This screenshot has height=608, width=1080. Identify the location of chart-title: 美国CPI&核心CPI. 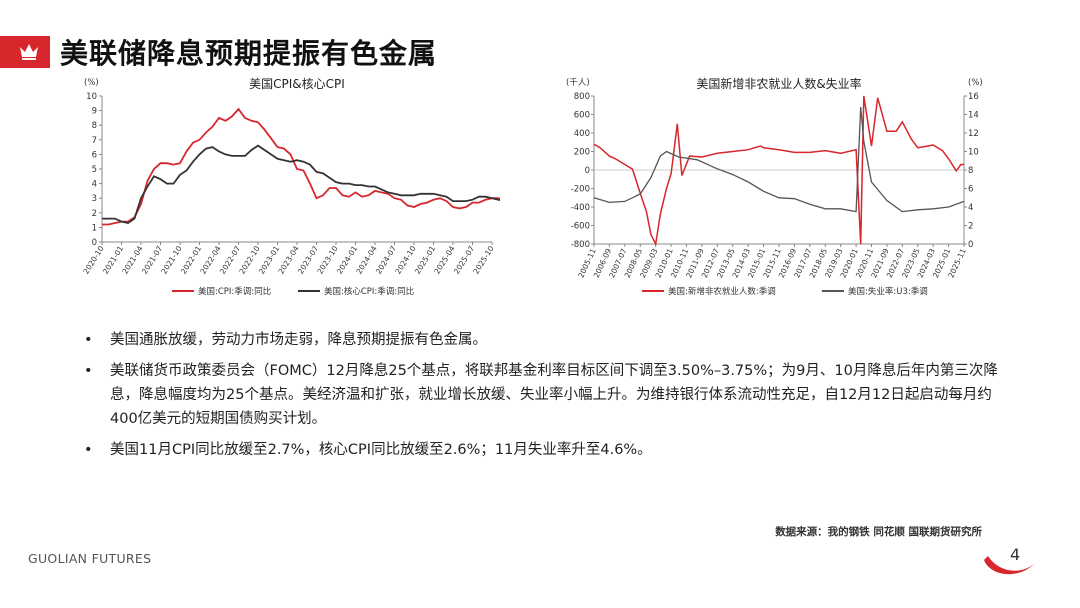
(297, 84).